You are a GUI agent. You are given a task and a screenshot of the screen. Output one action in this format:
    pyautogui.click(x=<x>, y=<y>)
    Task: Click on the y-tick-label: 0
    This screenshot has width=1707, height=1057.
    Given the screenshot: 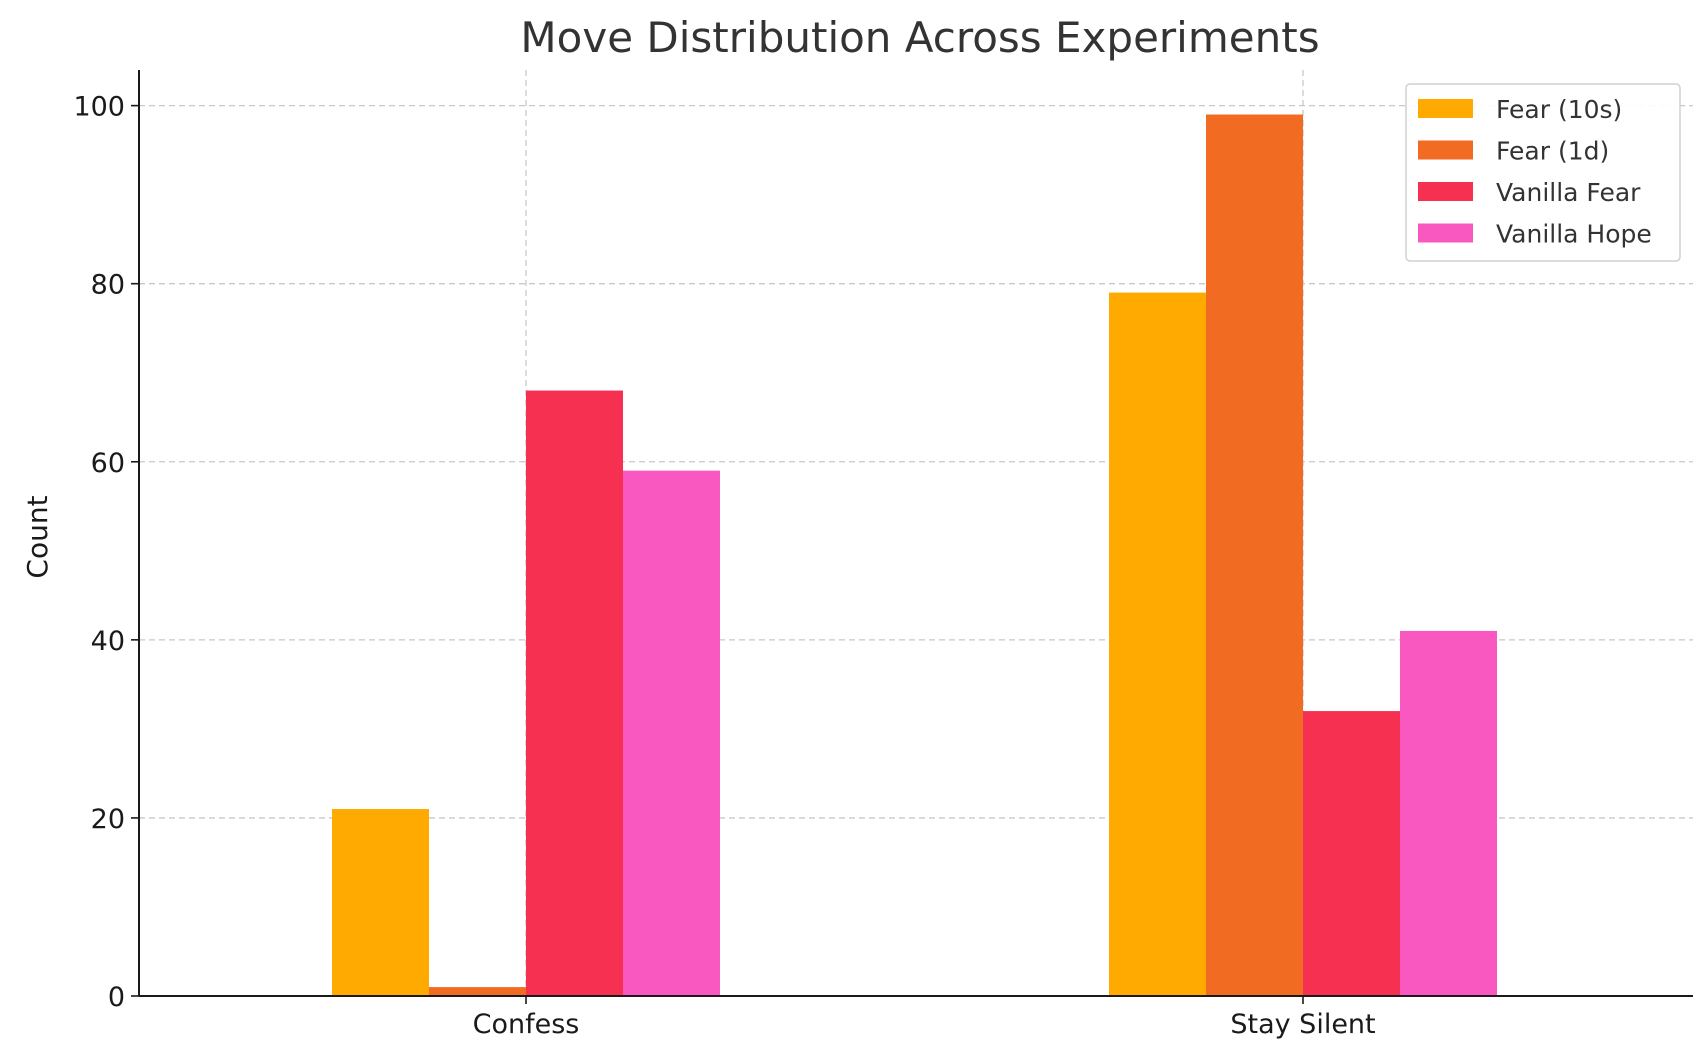 What is the action you would take?
    pyautogui.click(x=116, y=997)
    